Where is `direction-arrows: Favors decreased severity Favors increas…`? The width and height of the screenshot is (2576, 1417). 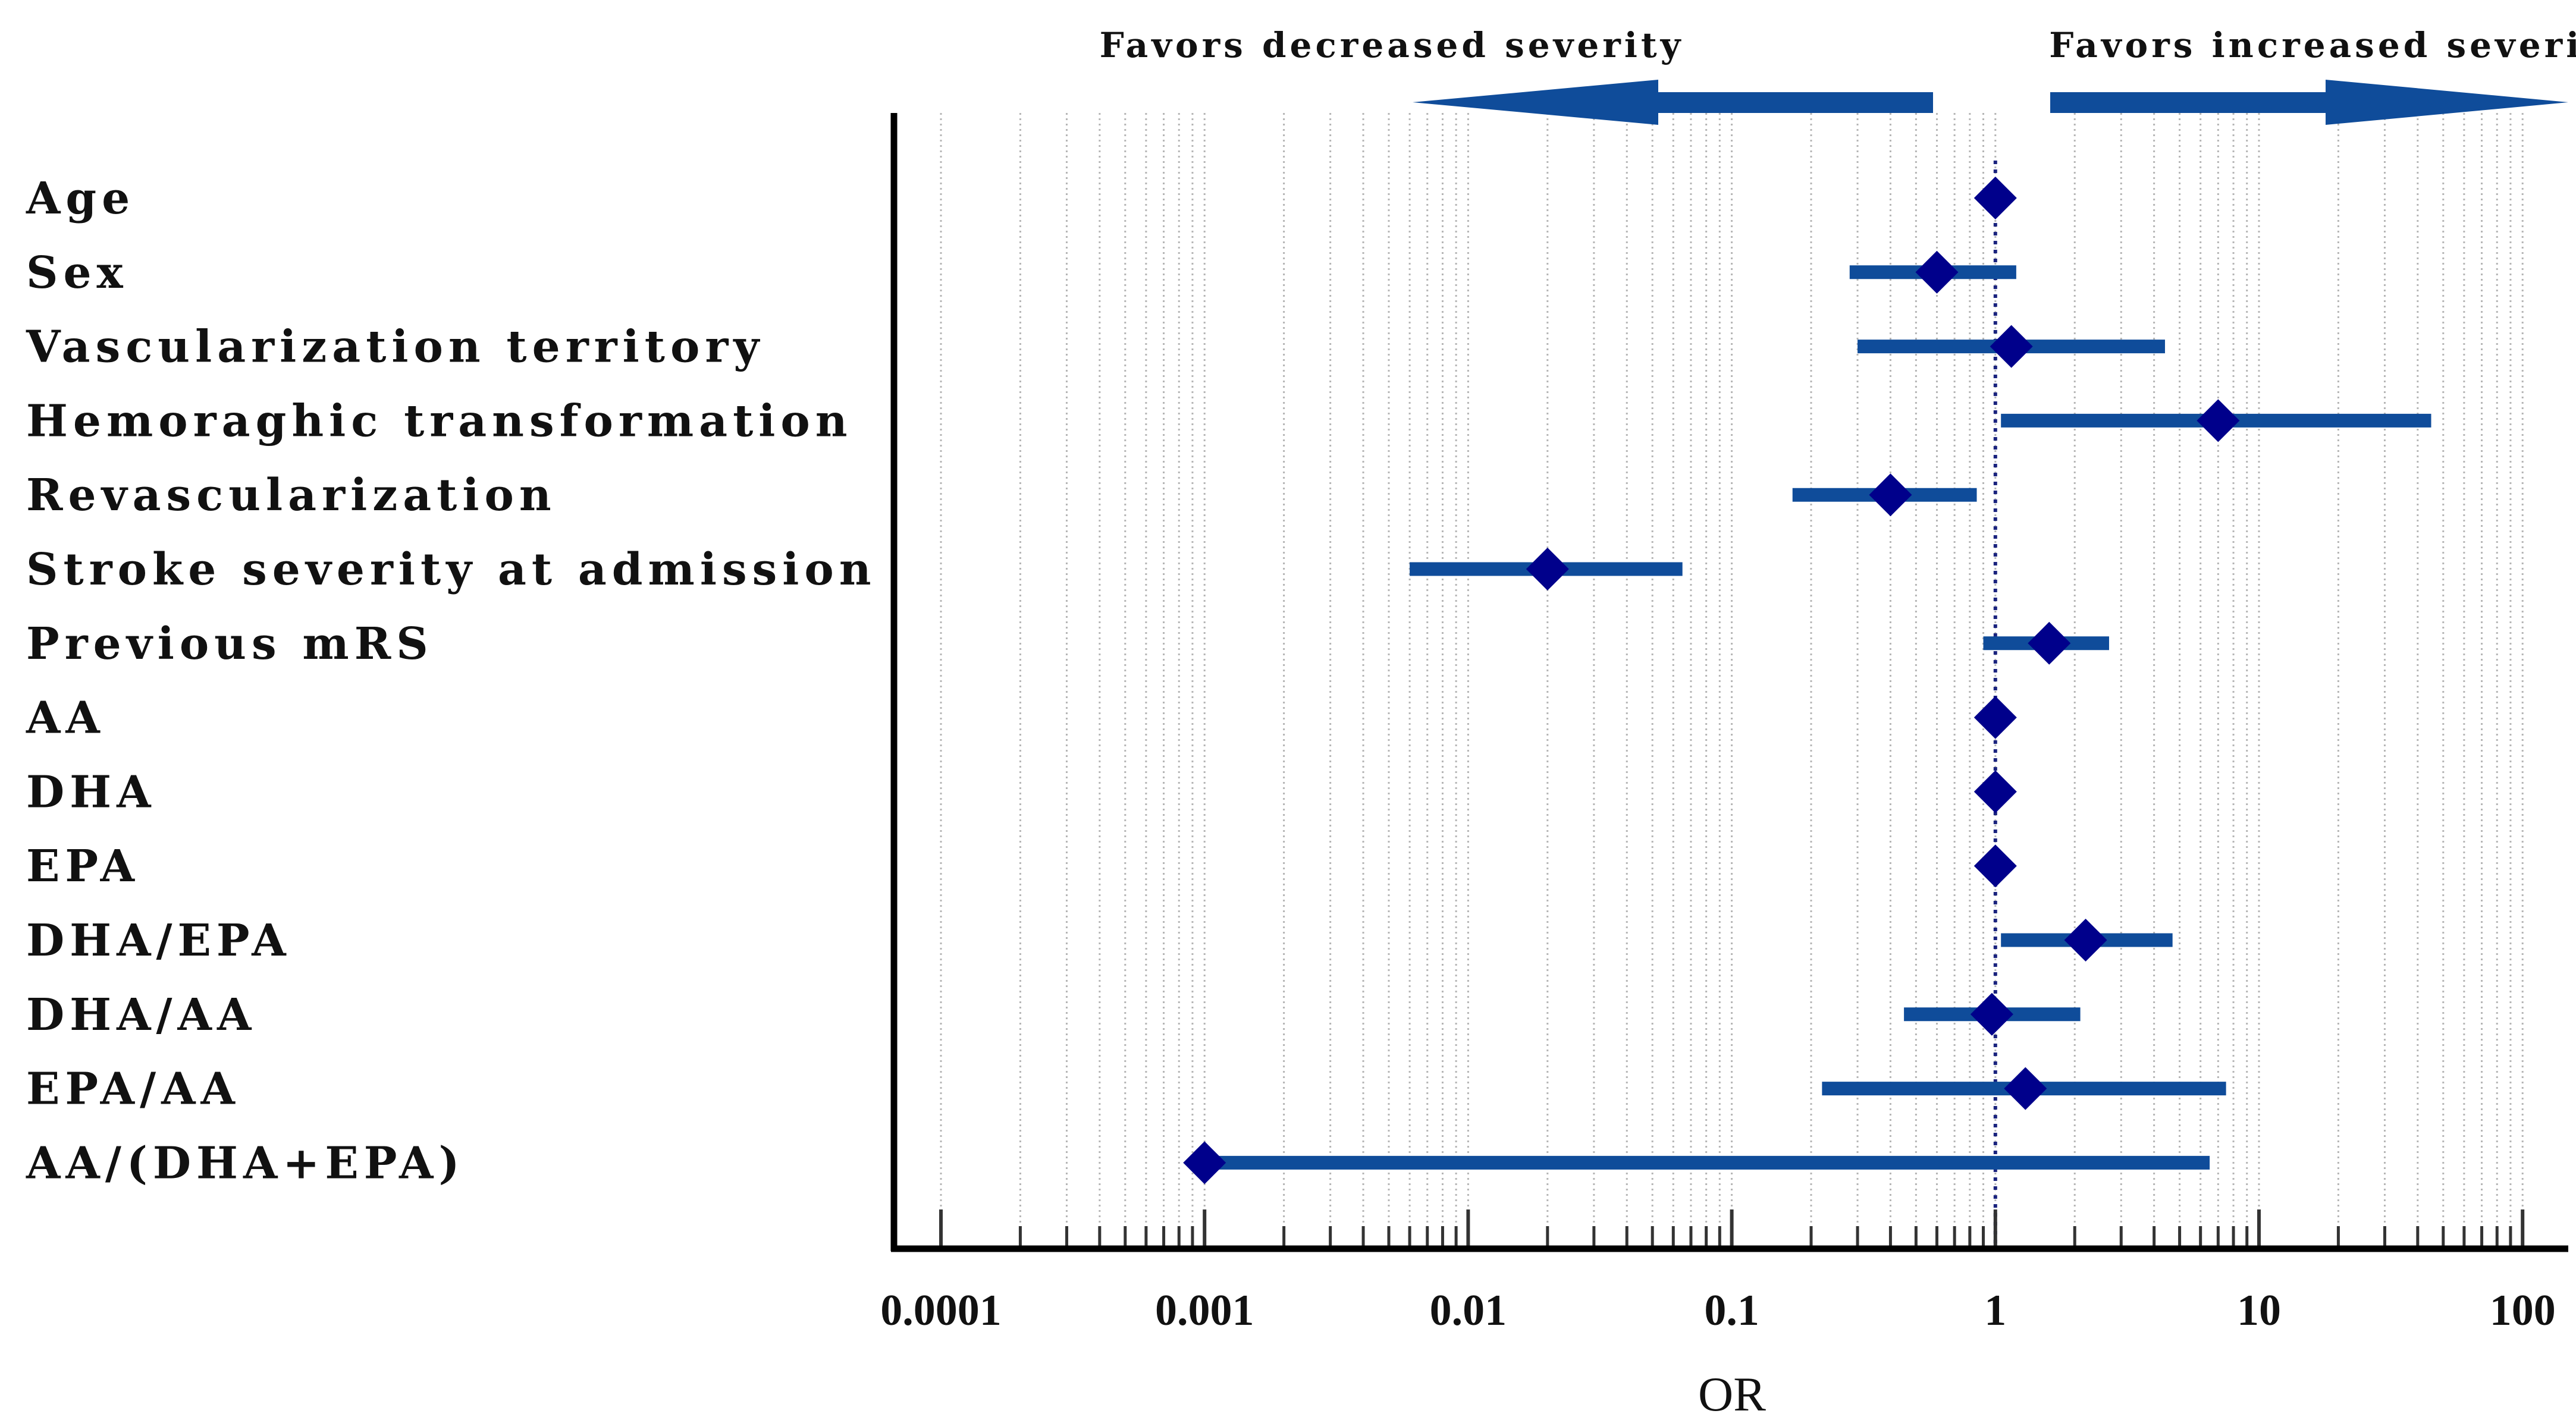 direction-arrows: Favors decreased severity Favors increas… is located at coordinates (1838, 75).